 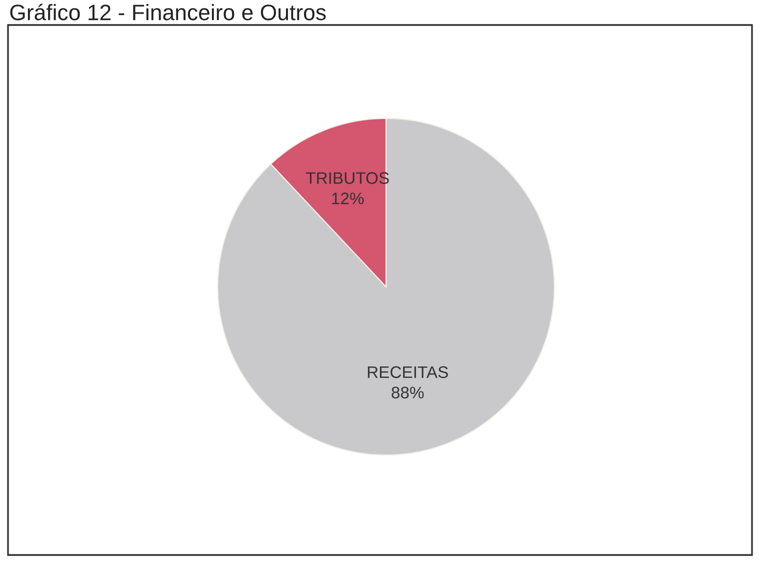 What do you see at coordinates (408, 392) in the screenshot?
I see `data-label: 88%` at bounding box center [408, 392].